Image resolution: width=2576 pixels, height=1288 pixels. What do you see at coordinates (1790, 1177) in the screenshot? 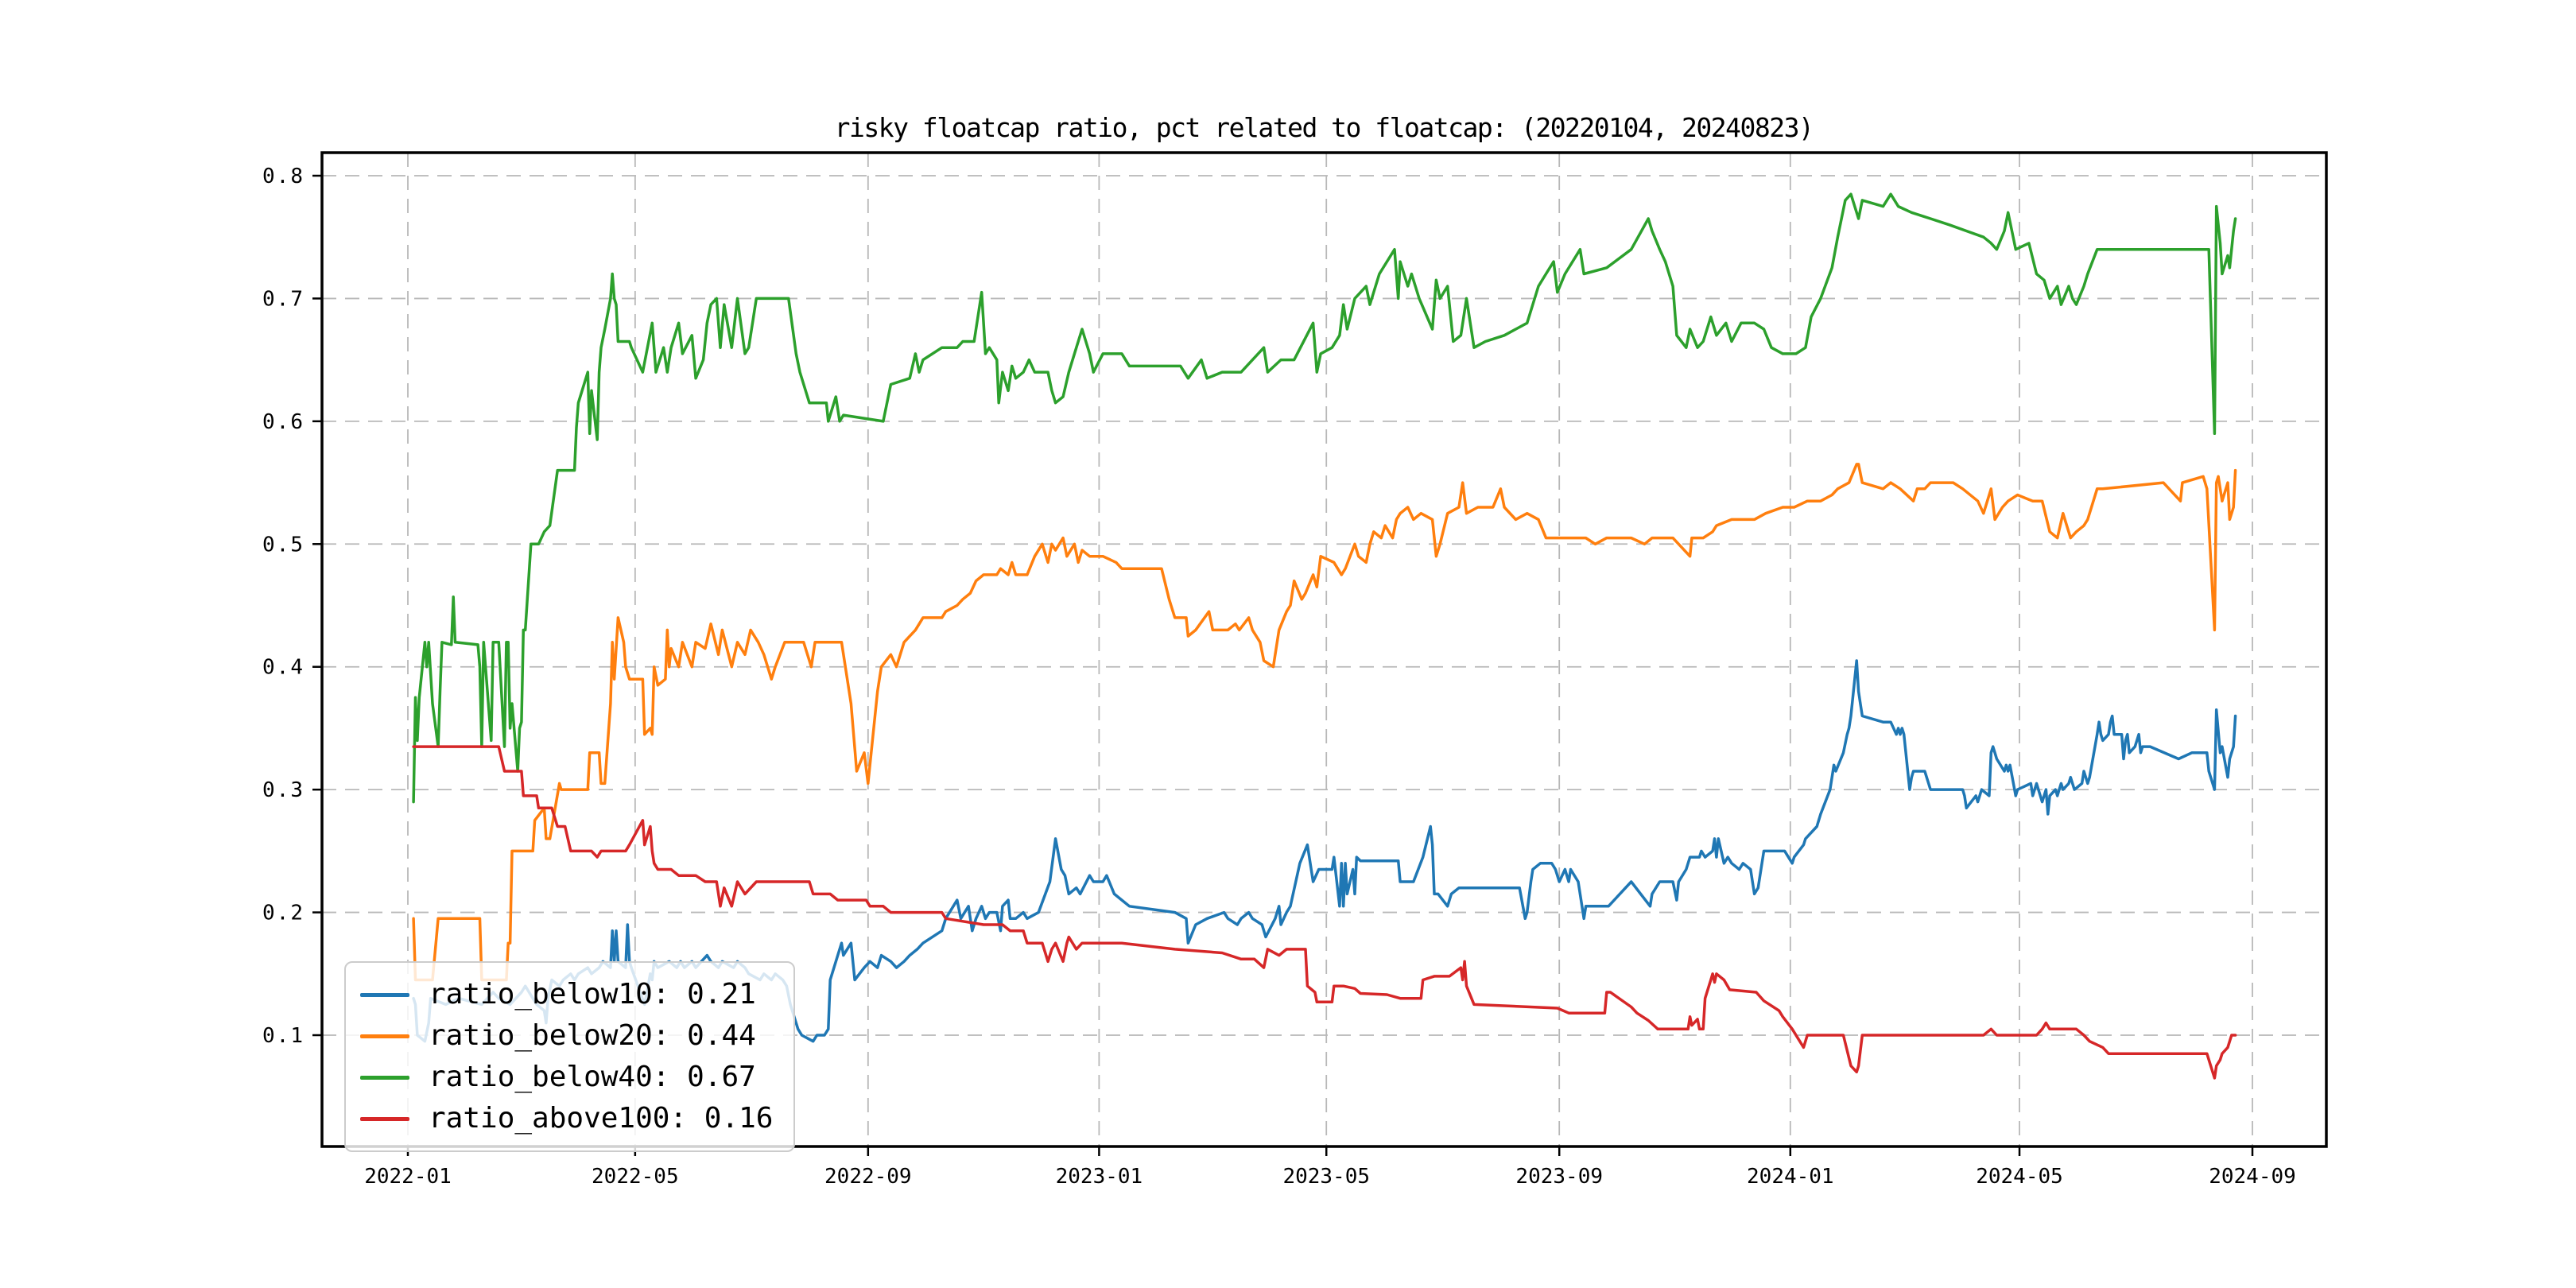
I see `x-tick-label-2024-01: 2024-01` at bounding box center [1790, 1177].